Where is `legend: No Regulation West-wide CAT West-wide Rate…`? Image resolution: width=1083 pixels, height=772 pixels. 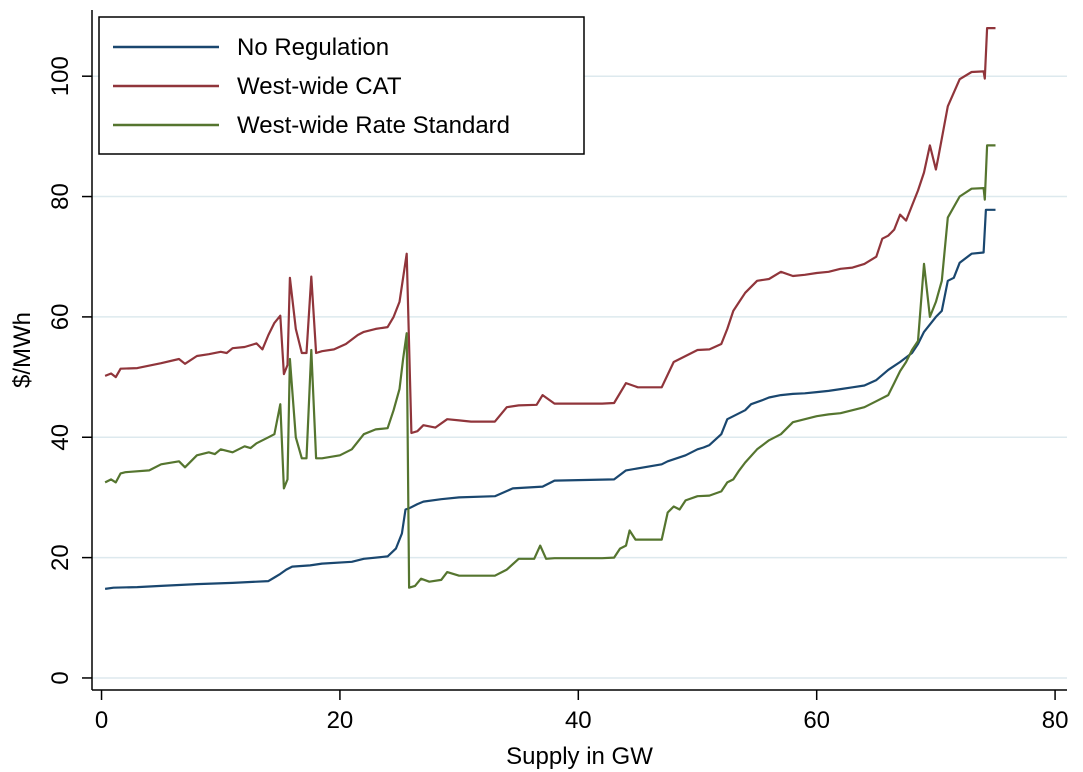
legend: No Regulation West-wide CAT West-wide Rate… is located at coordinates (341, 85).